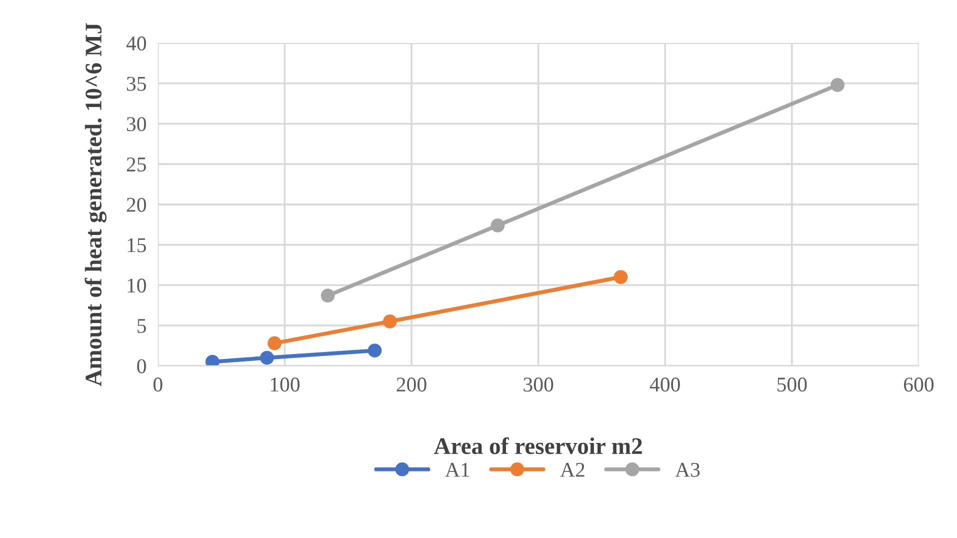 This screenshot has width=957, height=538. I want to click on x-tick-label: 400, so click(665, 385).